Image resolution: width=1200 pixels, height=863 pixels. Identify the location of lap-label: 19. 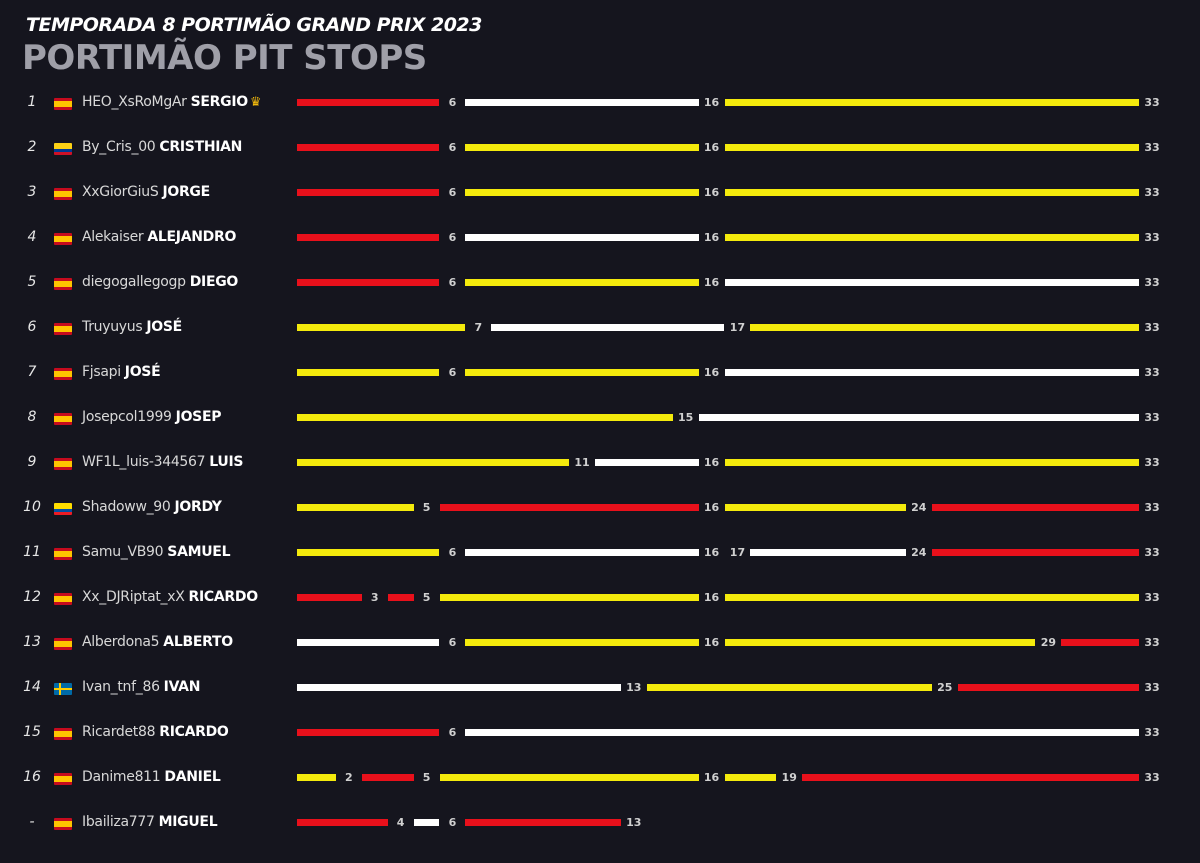
(789, 777).